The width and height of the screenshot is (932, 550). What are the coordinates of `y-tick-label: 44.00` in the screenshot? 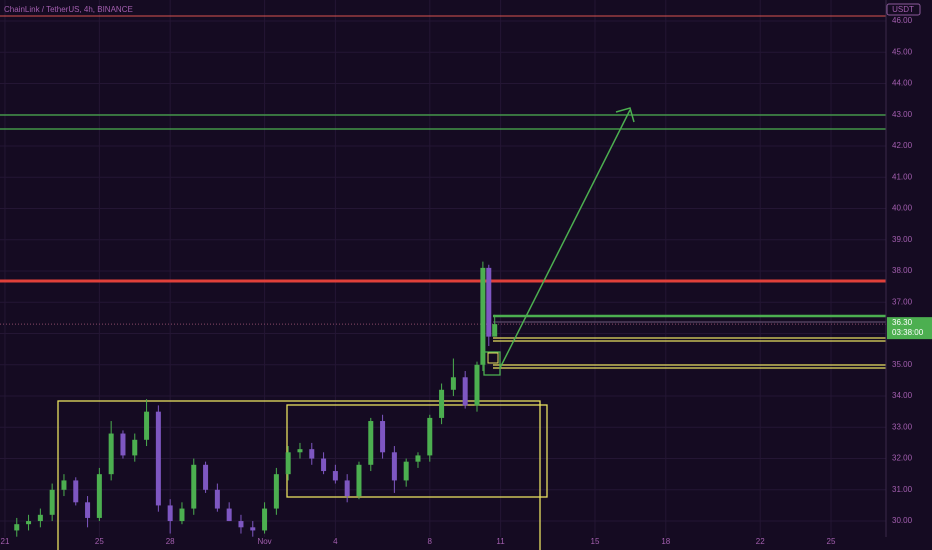 It's located at (902, 83).